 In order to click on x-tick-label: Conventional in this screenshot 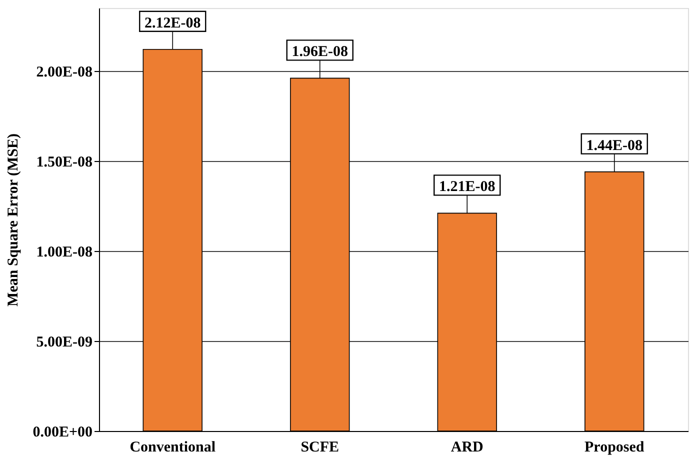, I will do `click(173, 448)`.